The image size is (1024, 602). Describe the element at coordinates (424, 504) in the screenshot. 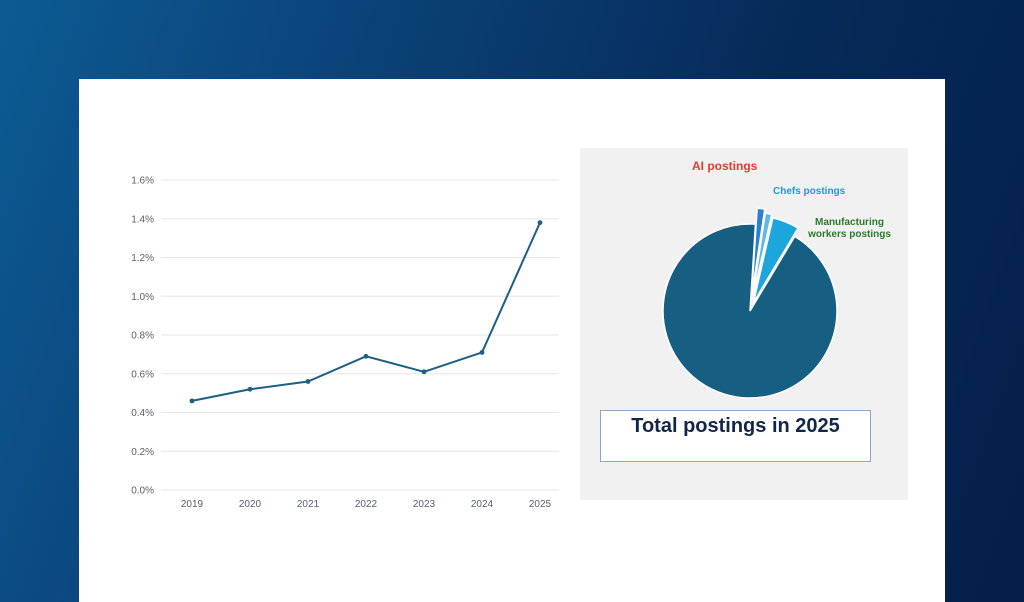

I see `x-tick-label: 2023` at that location.